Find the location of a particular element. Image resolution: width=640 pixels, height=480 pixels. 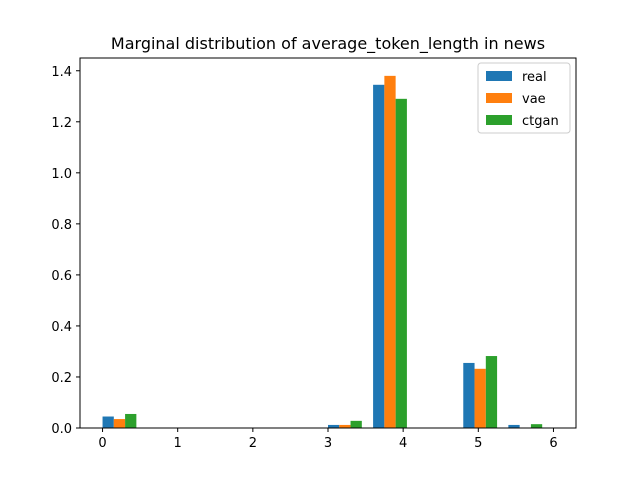

y-axis: 0.0 0.2 0.4 0.6 0.8 1.0 1.2 1.4 is located at coordinates (65, 251).